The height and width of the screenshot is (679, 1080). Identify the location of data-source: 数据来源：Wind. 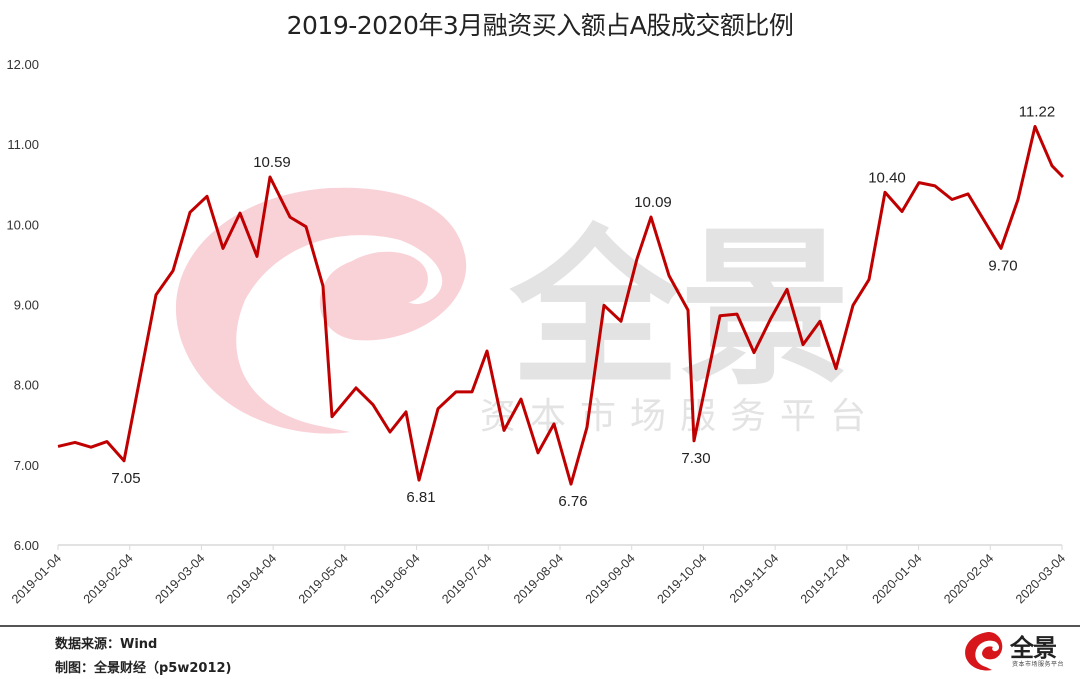
(106, 644).